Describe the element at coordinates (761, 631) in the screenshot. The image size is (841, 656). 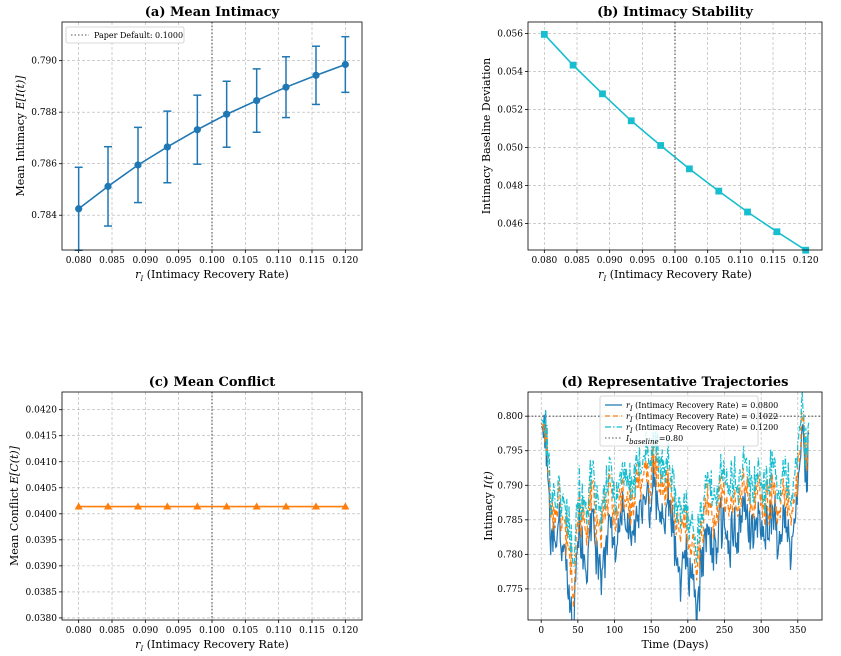
I see `x-tick-label: 300` at that location.